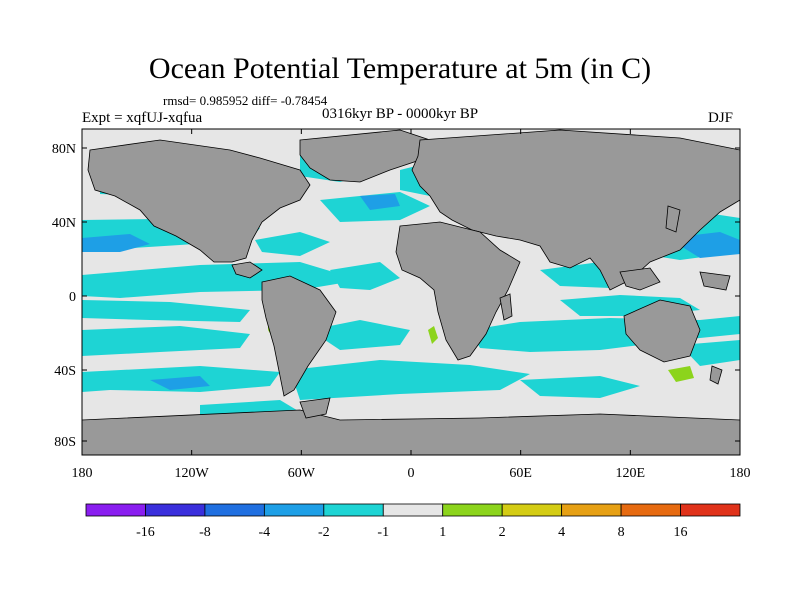 This screenshot has width=800, height=600. What do you see at coordinates (721, 118) in the screenshot?
I see `season-label: DJF` at bounding box center [721, 118].